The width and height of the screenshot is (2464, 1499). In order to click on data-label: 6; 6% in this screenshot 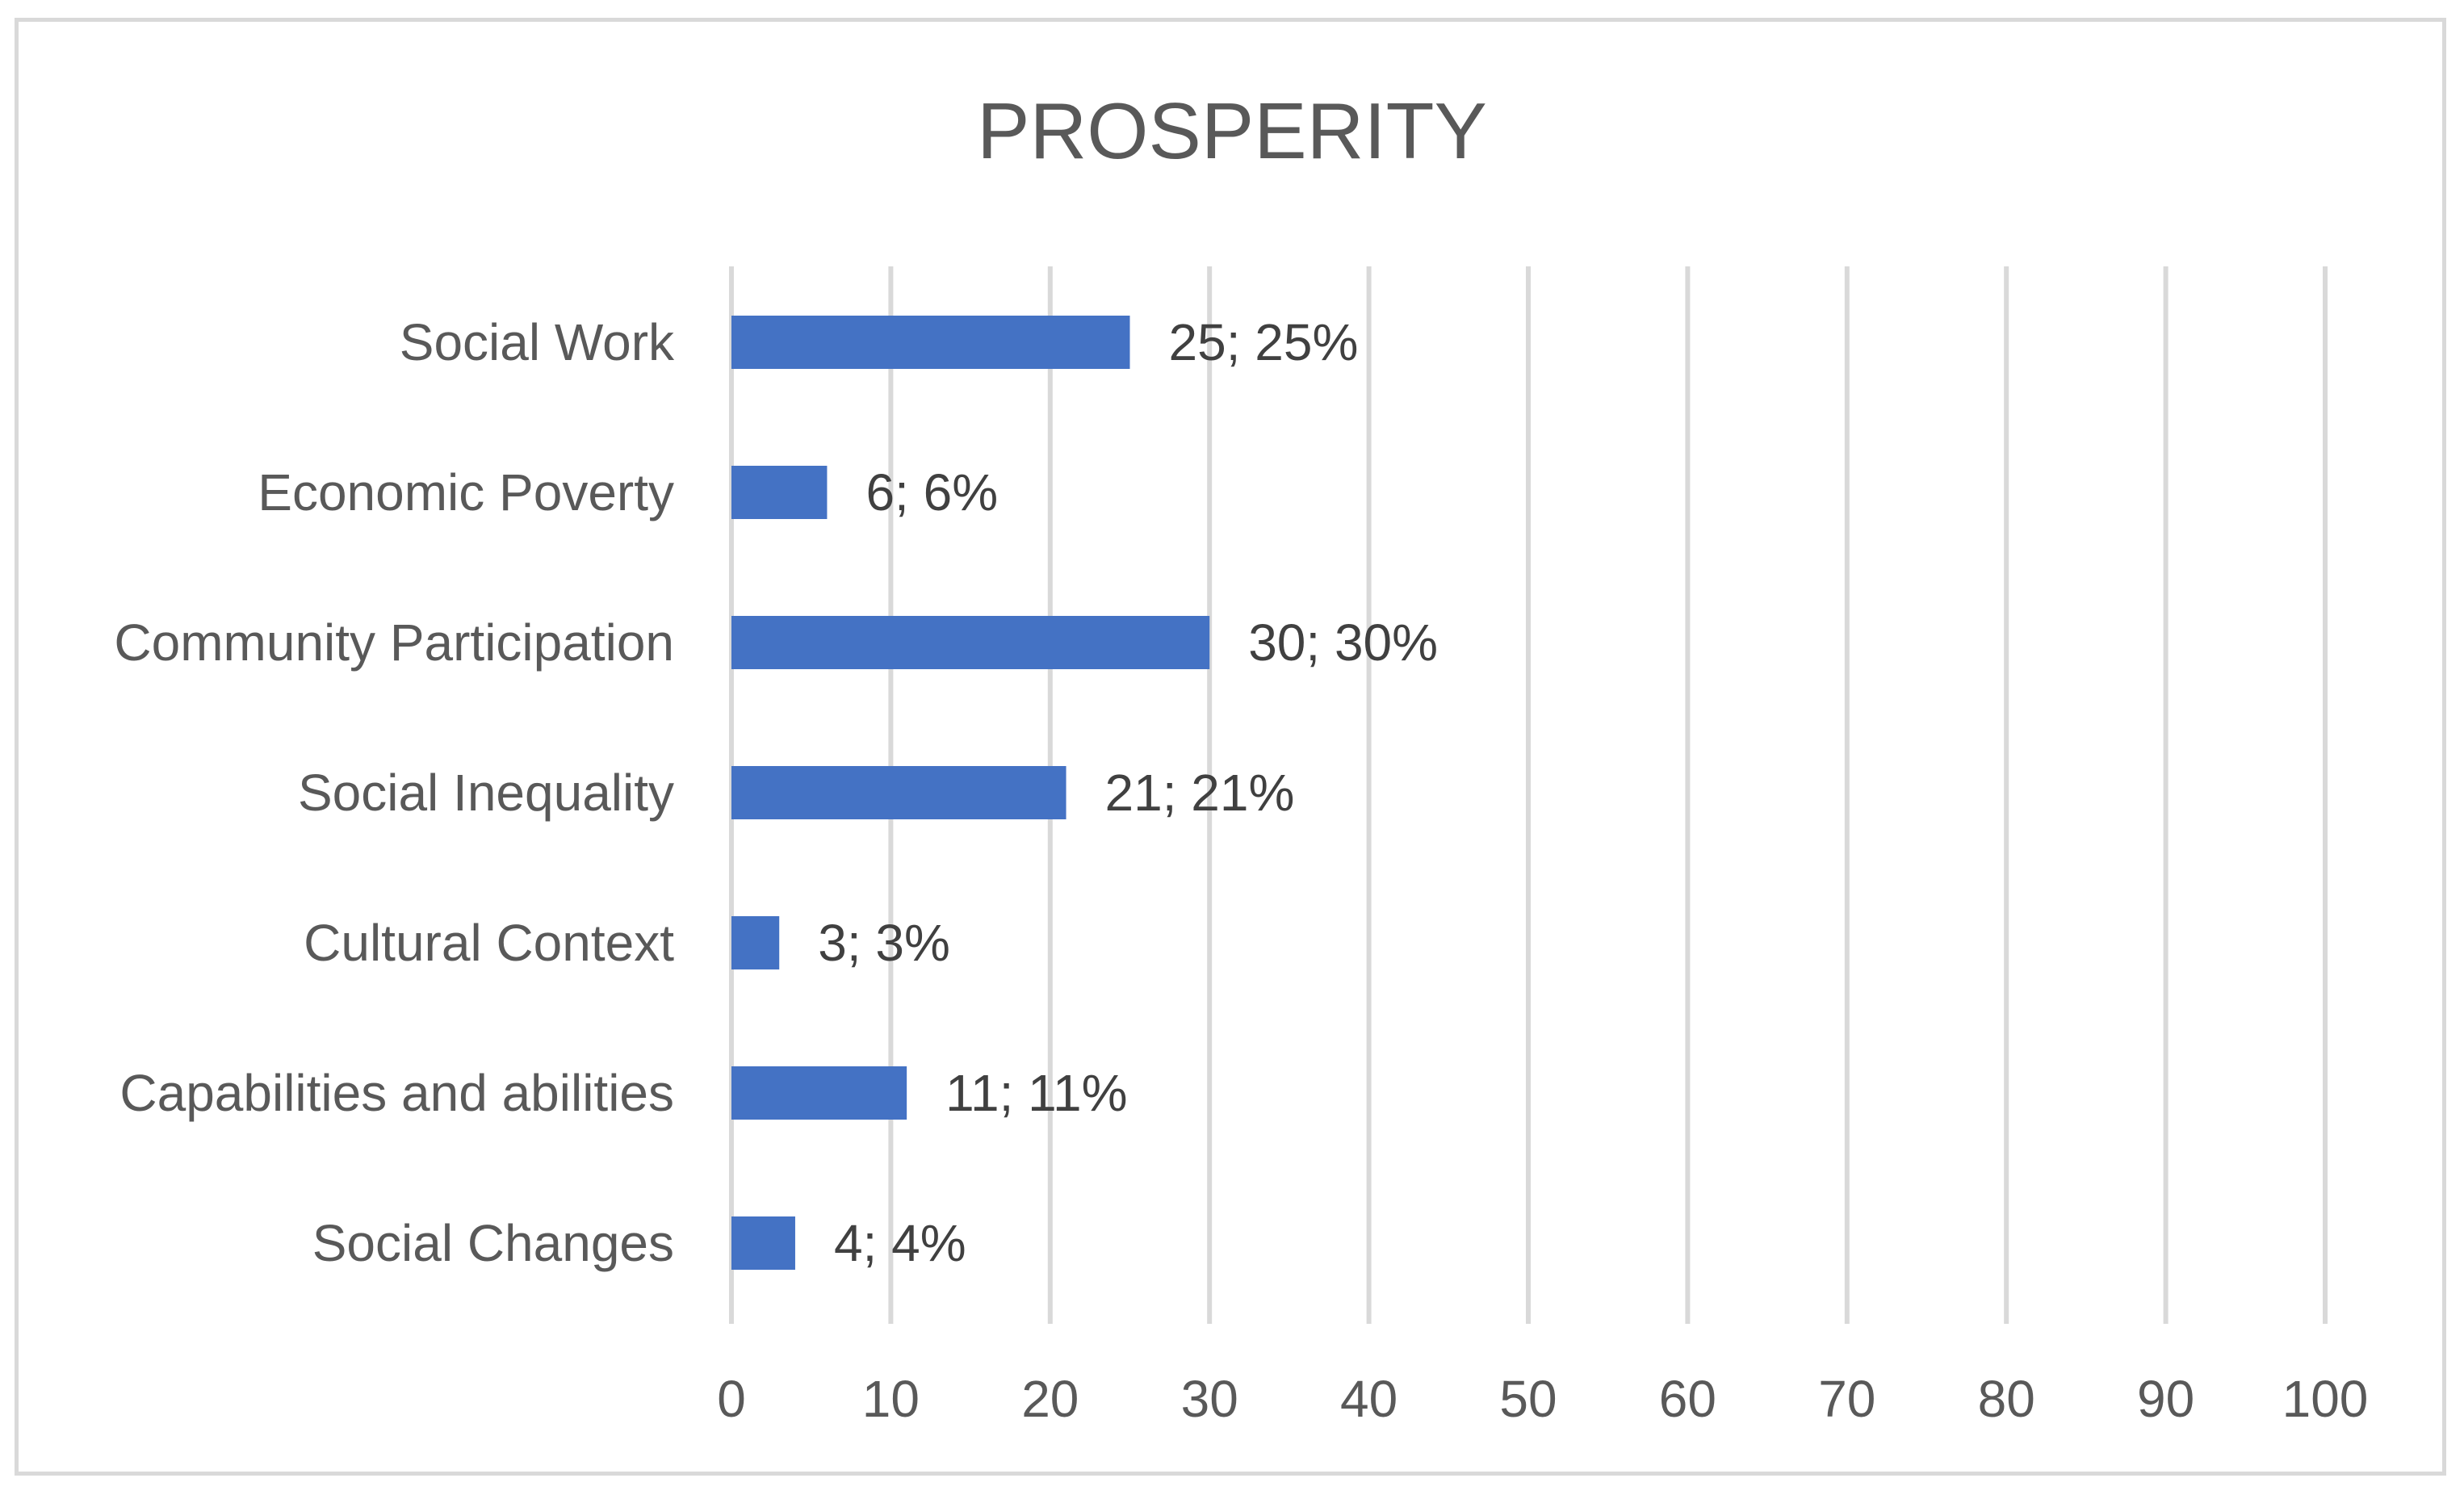, I will do `click(931, 492)`.